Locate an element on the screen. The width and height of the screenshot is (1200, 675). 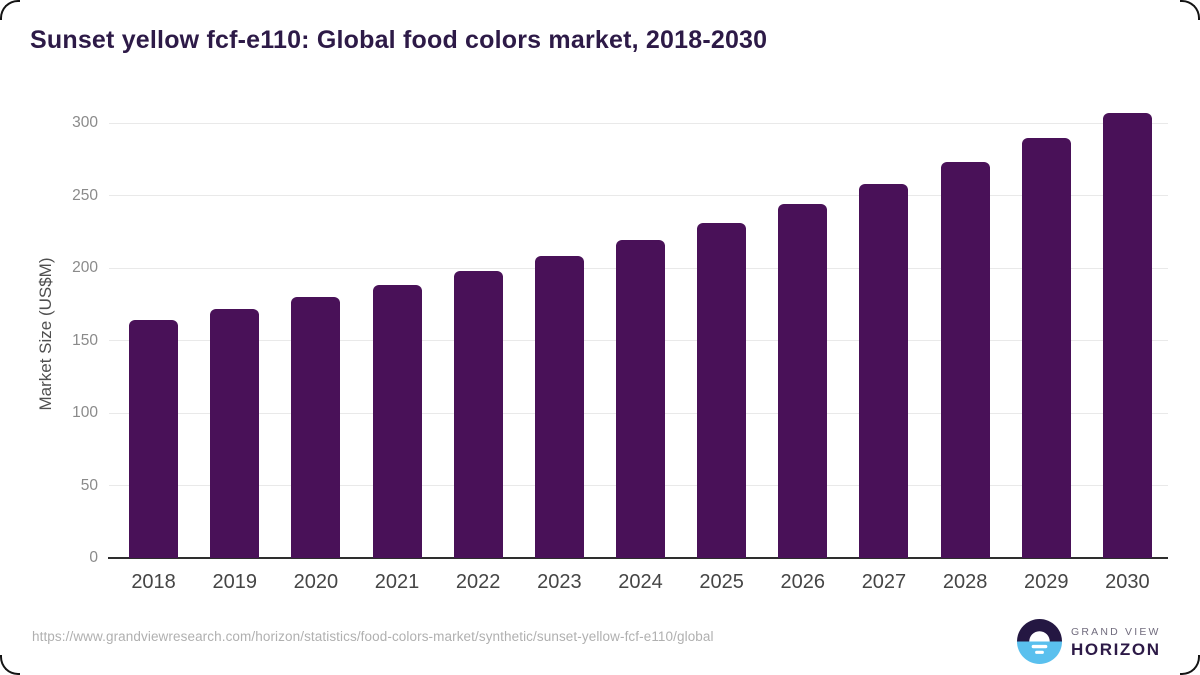
x-tick-label-2024: 2024 is located at coordinates (640, 582).